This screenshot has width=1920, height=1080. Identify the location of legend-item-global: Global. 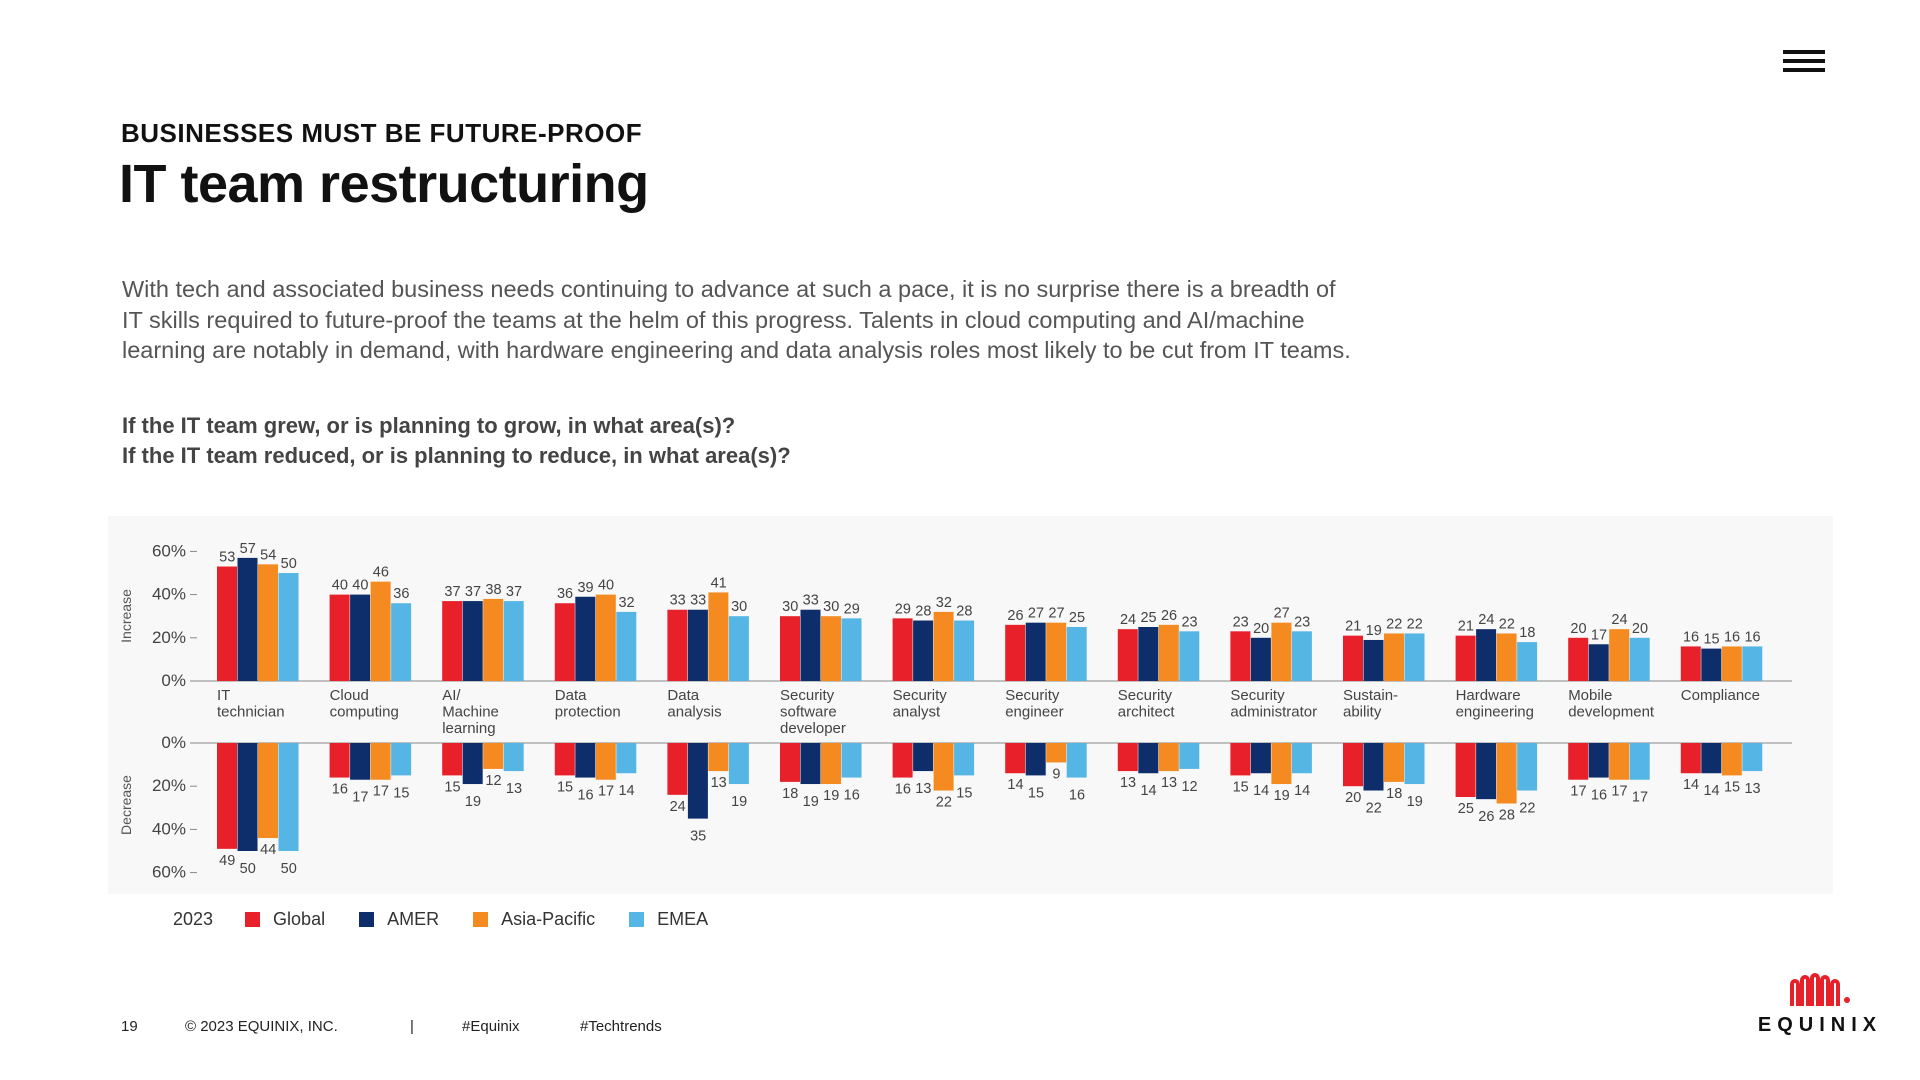
(285, 919).